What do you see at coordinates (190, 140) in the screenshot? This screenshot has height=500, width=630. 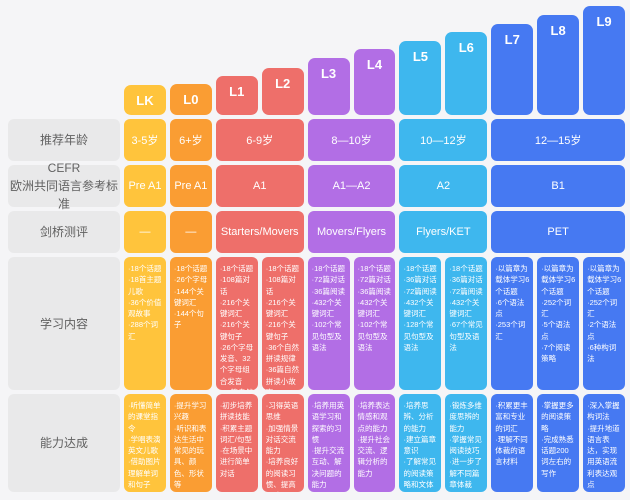 I see `age-cell-l0: 6+岁` at bounding box center [190, 140].